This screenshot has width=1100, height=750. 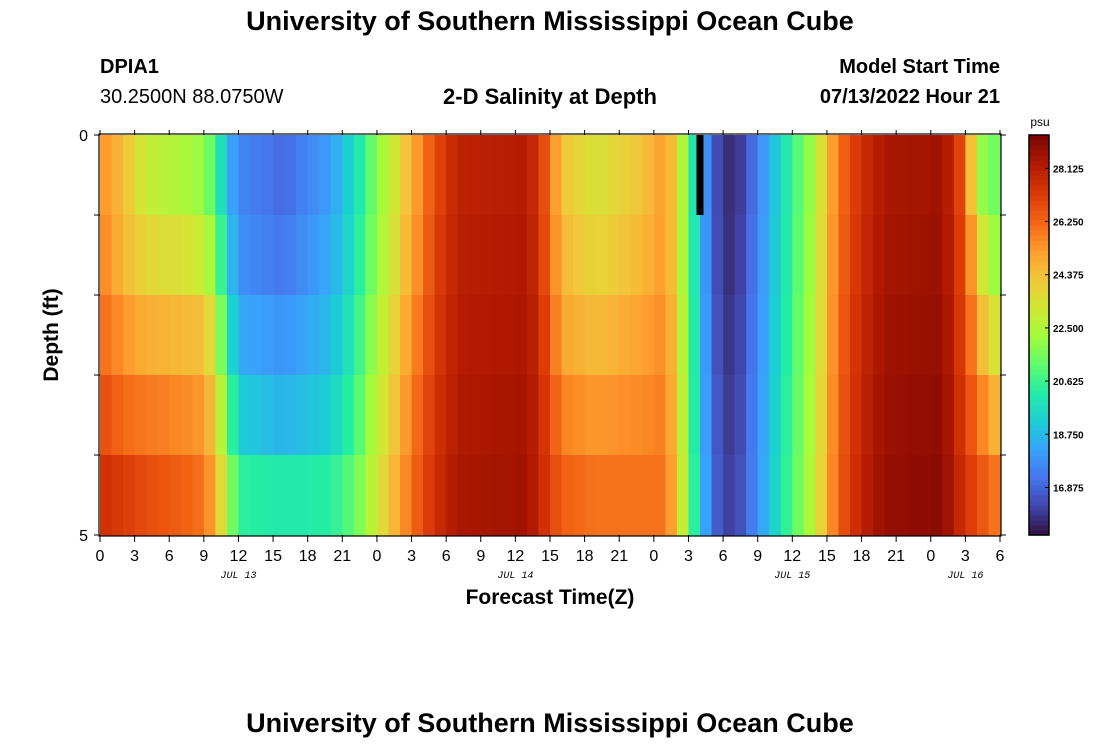 What do you see at coordinates (827, 556) in the screenshot?
I see `x-tick-label: 15` at bounding box center [827, 556].